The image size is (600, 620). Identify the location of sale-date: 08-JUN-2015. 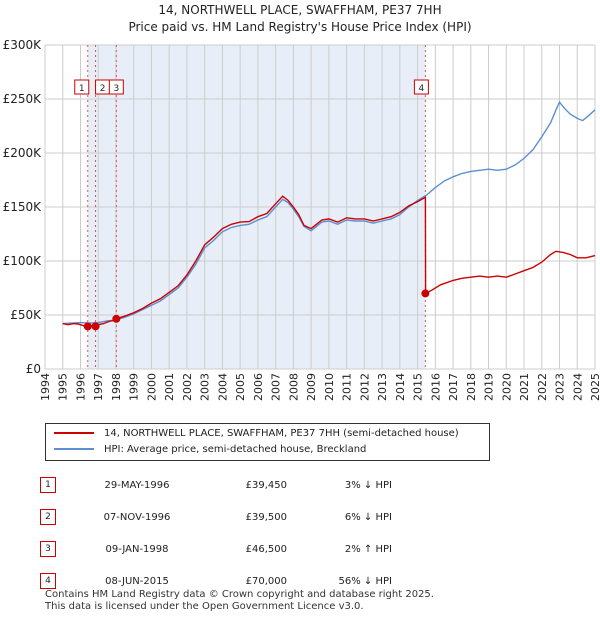
(137, 581).